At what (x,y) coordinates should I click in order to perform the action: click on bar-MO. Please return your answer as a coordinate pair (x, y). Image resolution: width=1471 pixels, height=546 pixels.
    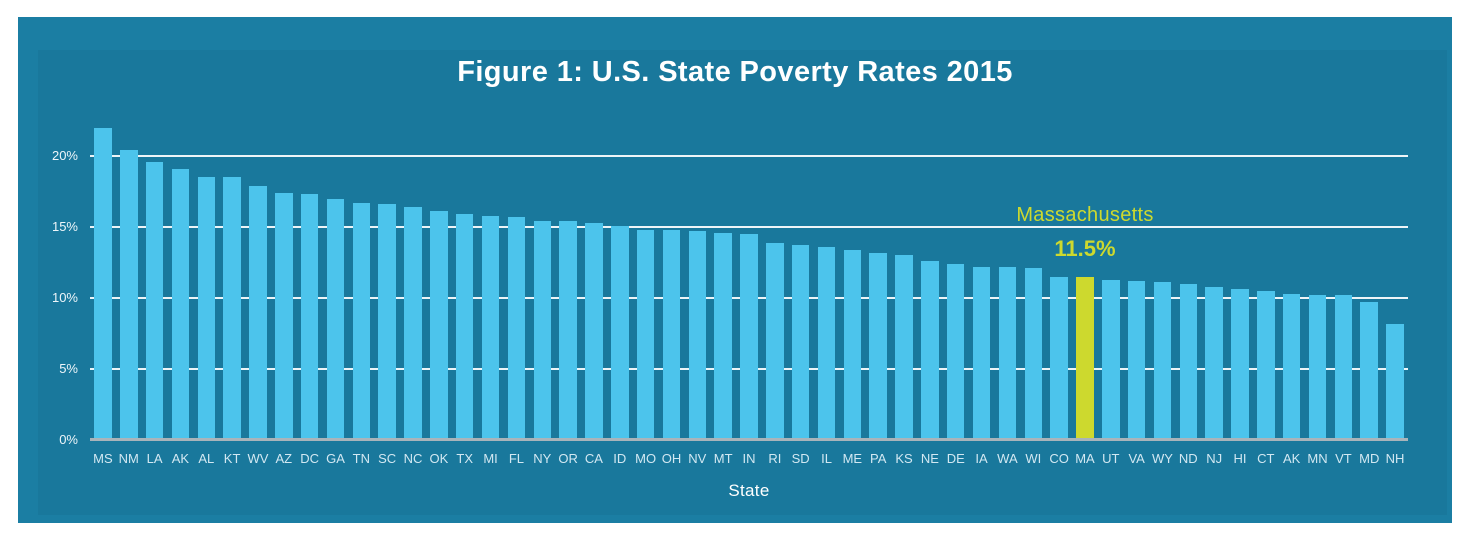
    Looking at the image, I should click on (645, 334).